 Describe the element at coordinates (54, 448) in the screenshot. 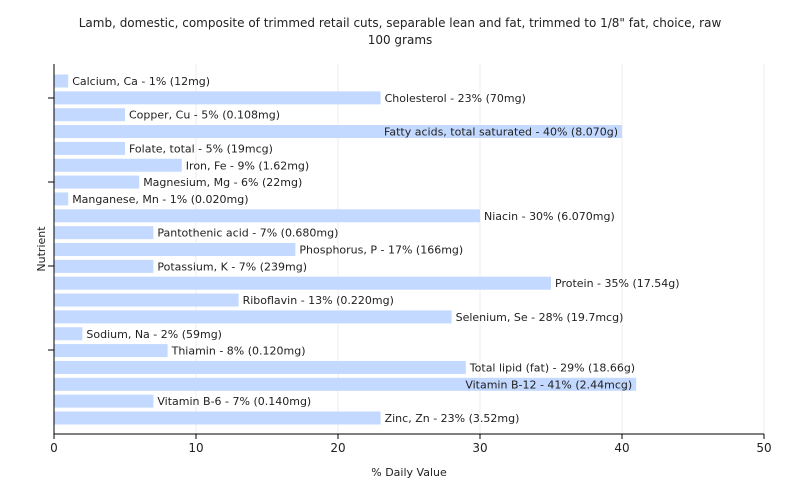

I see `x-tick-label: 0` at that location.